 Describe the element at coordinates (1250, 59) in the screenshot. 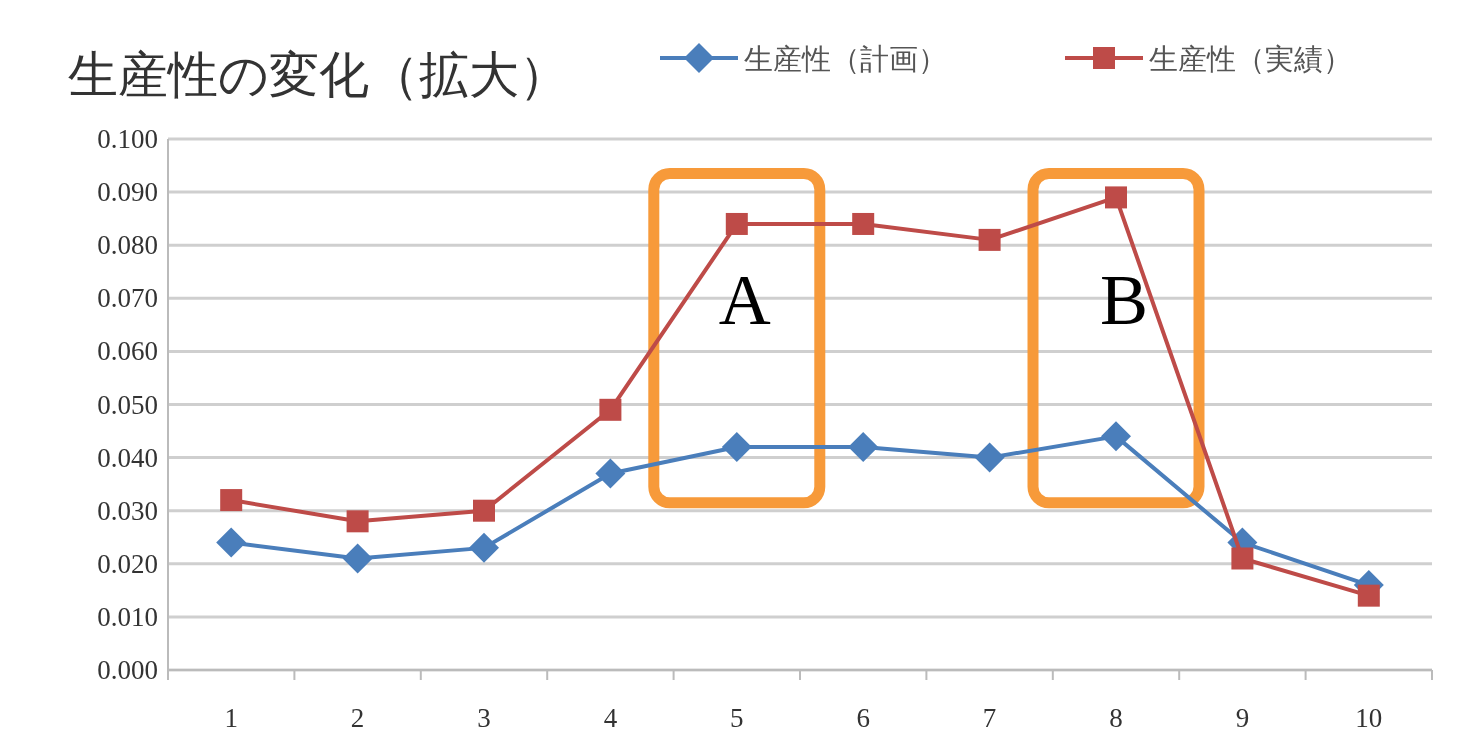

I see `legend-label: 生産性（実績）` at that location.